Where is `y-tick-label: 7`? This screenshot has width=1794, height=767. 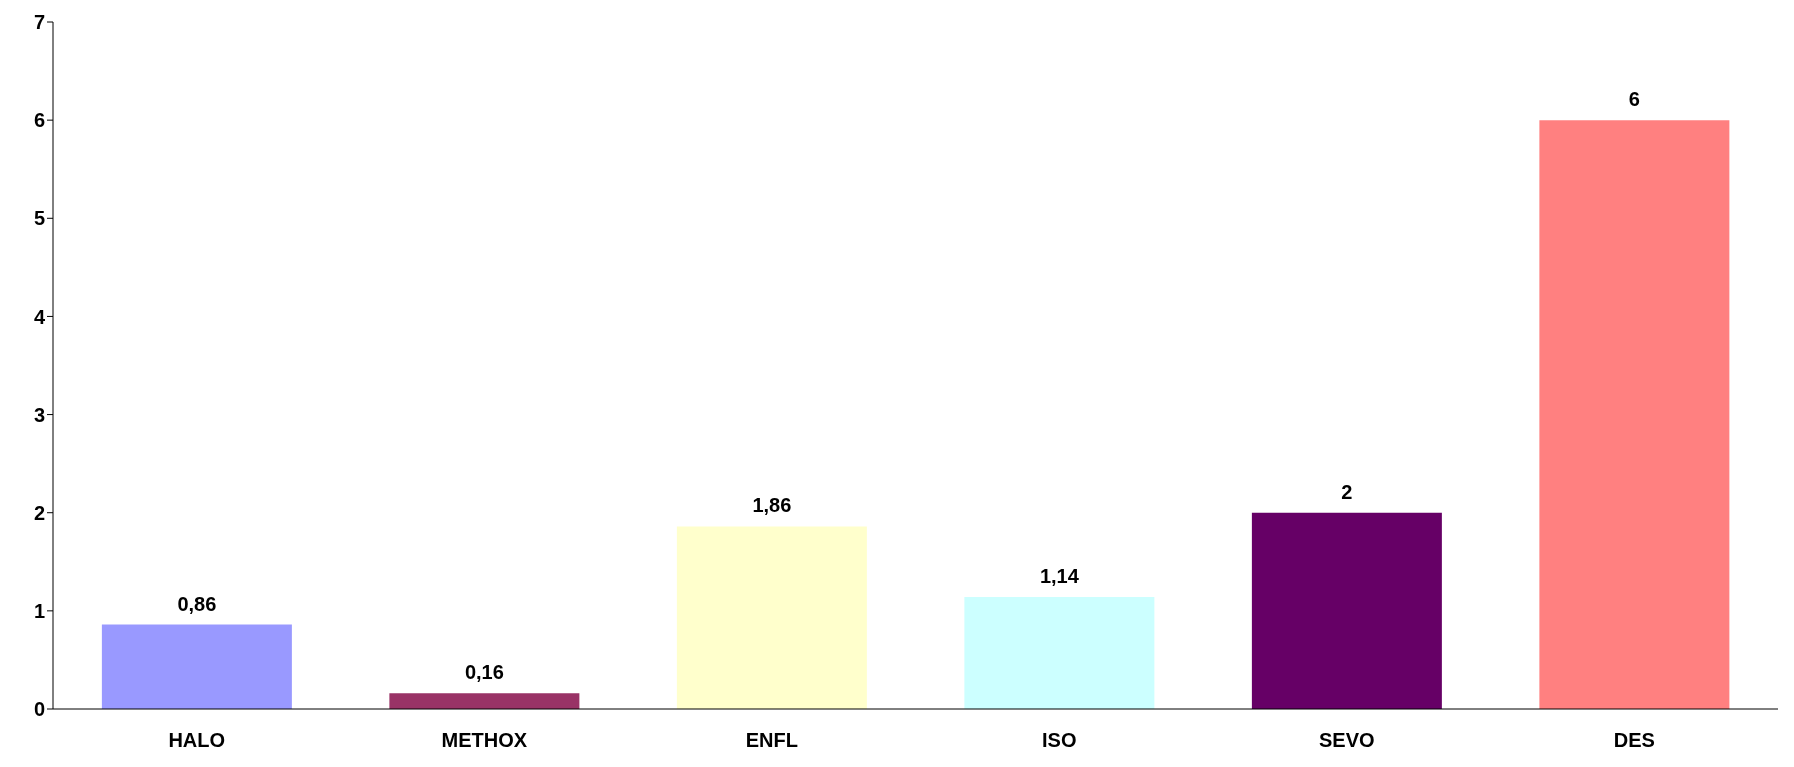
y-tick-label: 7 is located at coordinates (39, 22).